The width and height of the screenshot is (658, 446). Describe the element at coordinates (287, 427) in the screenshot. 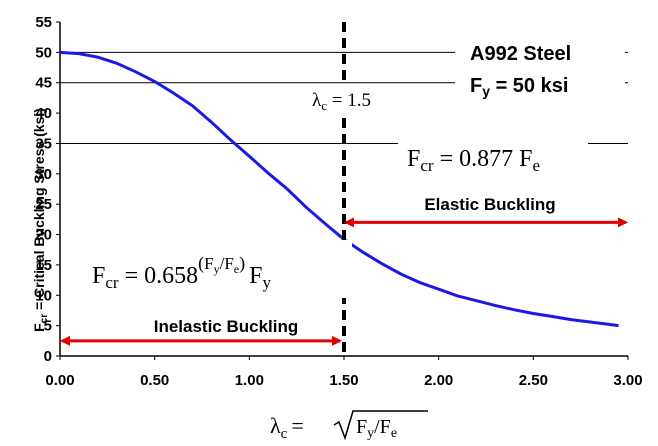

I see `svg-text:λc=: λc =` at that location.